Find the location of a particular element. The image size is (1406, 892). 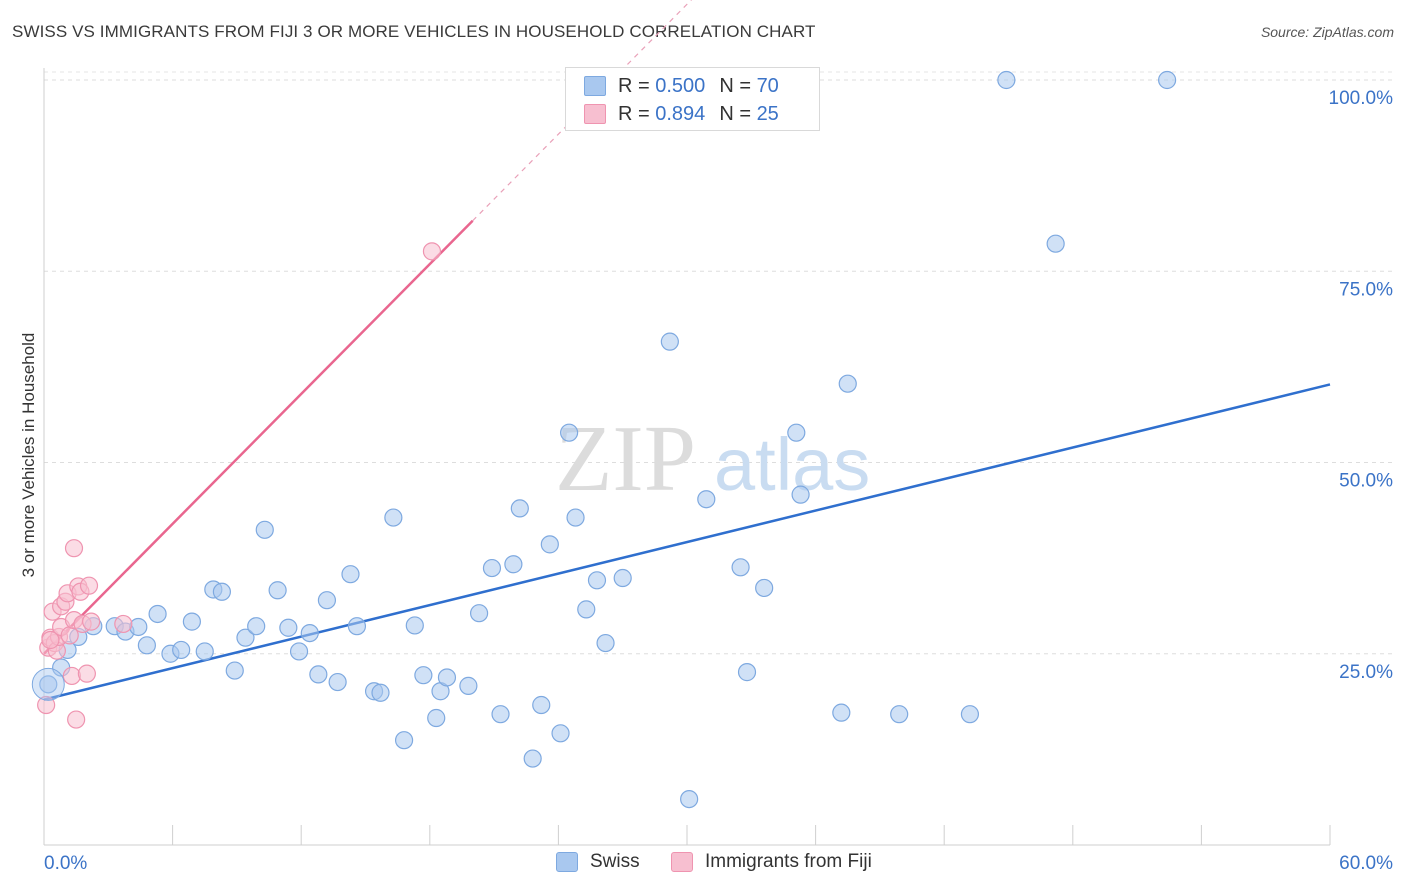

y-tick-label: 25.0% is located at coordinates (1366, 672).